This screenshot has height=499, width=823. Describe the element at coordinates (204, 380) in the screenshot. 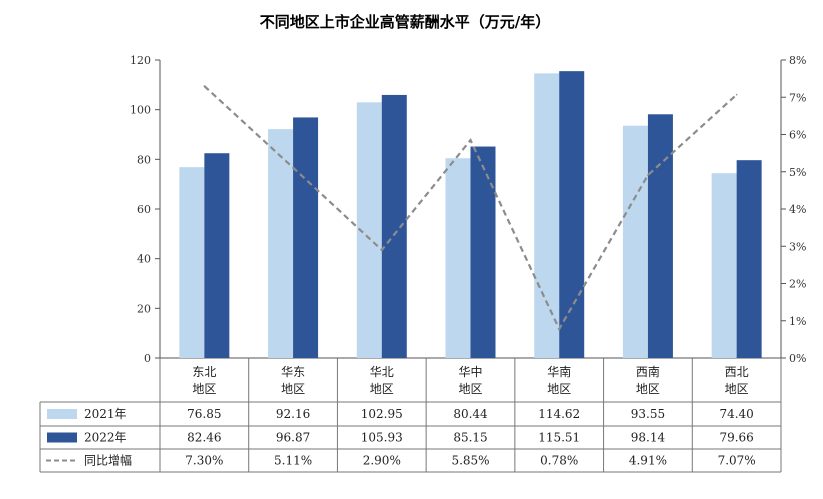

I see `x-tick-label: 东北地区` at that location.